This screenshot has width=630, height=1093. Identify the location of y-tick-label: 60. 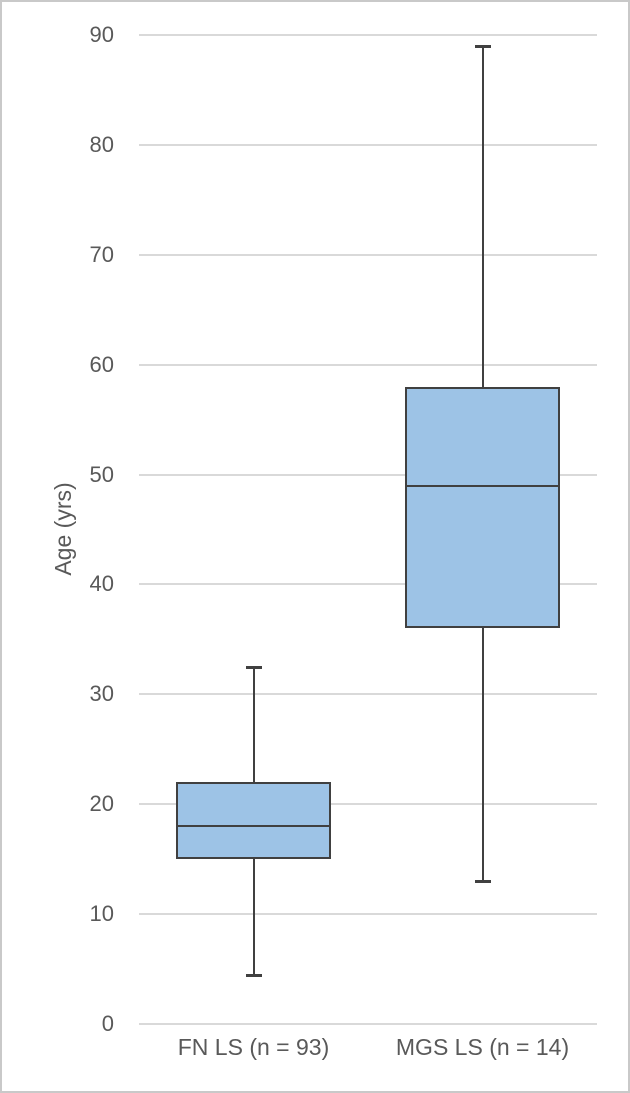
(101, 364).